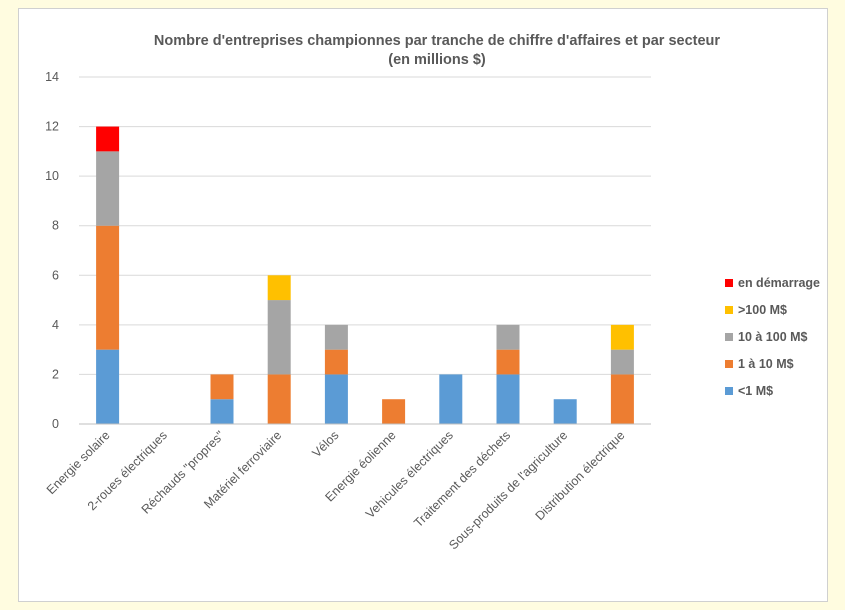 The width and height of the screenshot is (845, 610). Describe the element at coordinates (52, 127) in the screenshot. I see `y-tick-label: 12` at that location.